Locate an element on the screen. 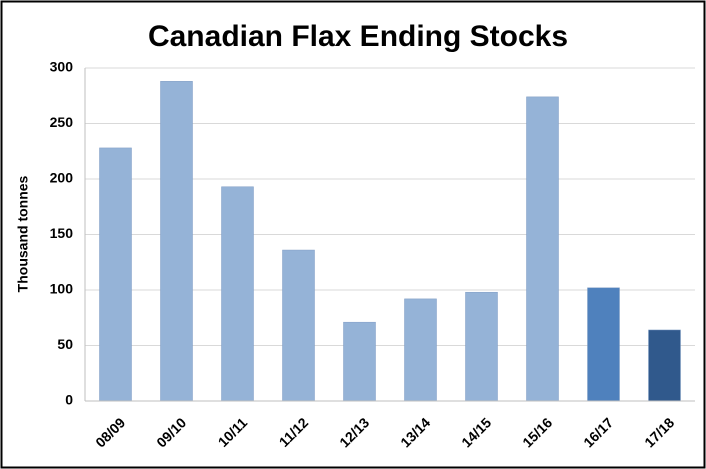  y-axis-label: Thousand tonnes is located at coordinates (23, 233).